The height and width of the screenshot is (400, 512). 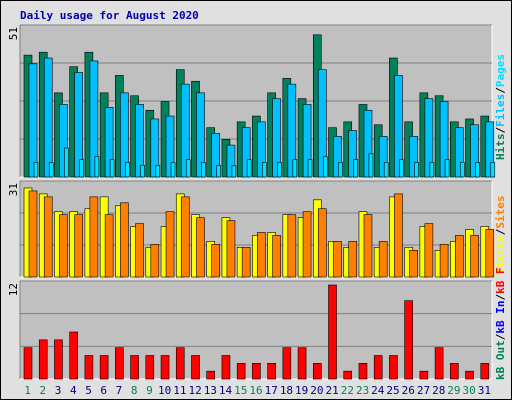 What do you see at coordinates (408, 390) in the screenshot?
I see `day-label: 26` at bounding box center [408, 390].